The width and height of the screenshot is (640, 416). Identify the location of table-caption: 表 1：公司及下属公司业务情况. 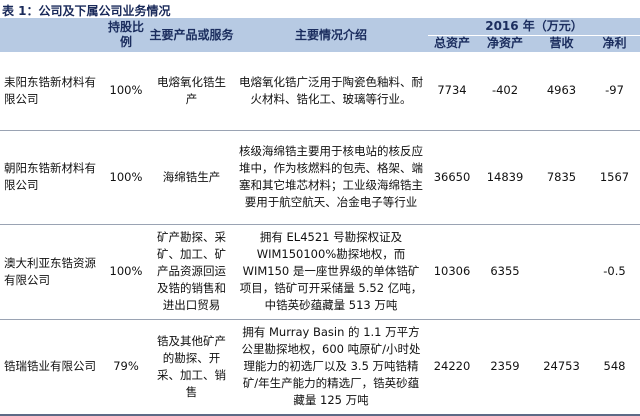
(86, 11).